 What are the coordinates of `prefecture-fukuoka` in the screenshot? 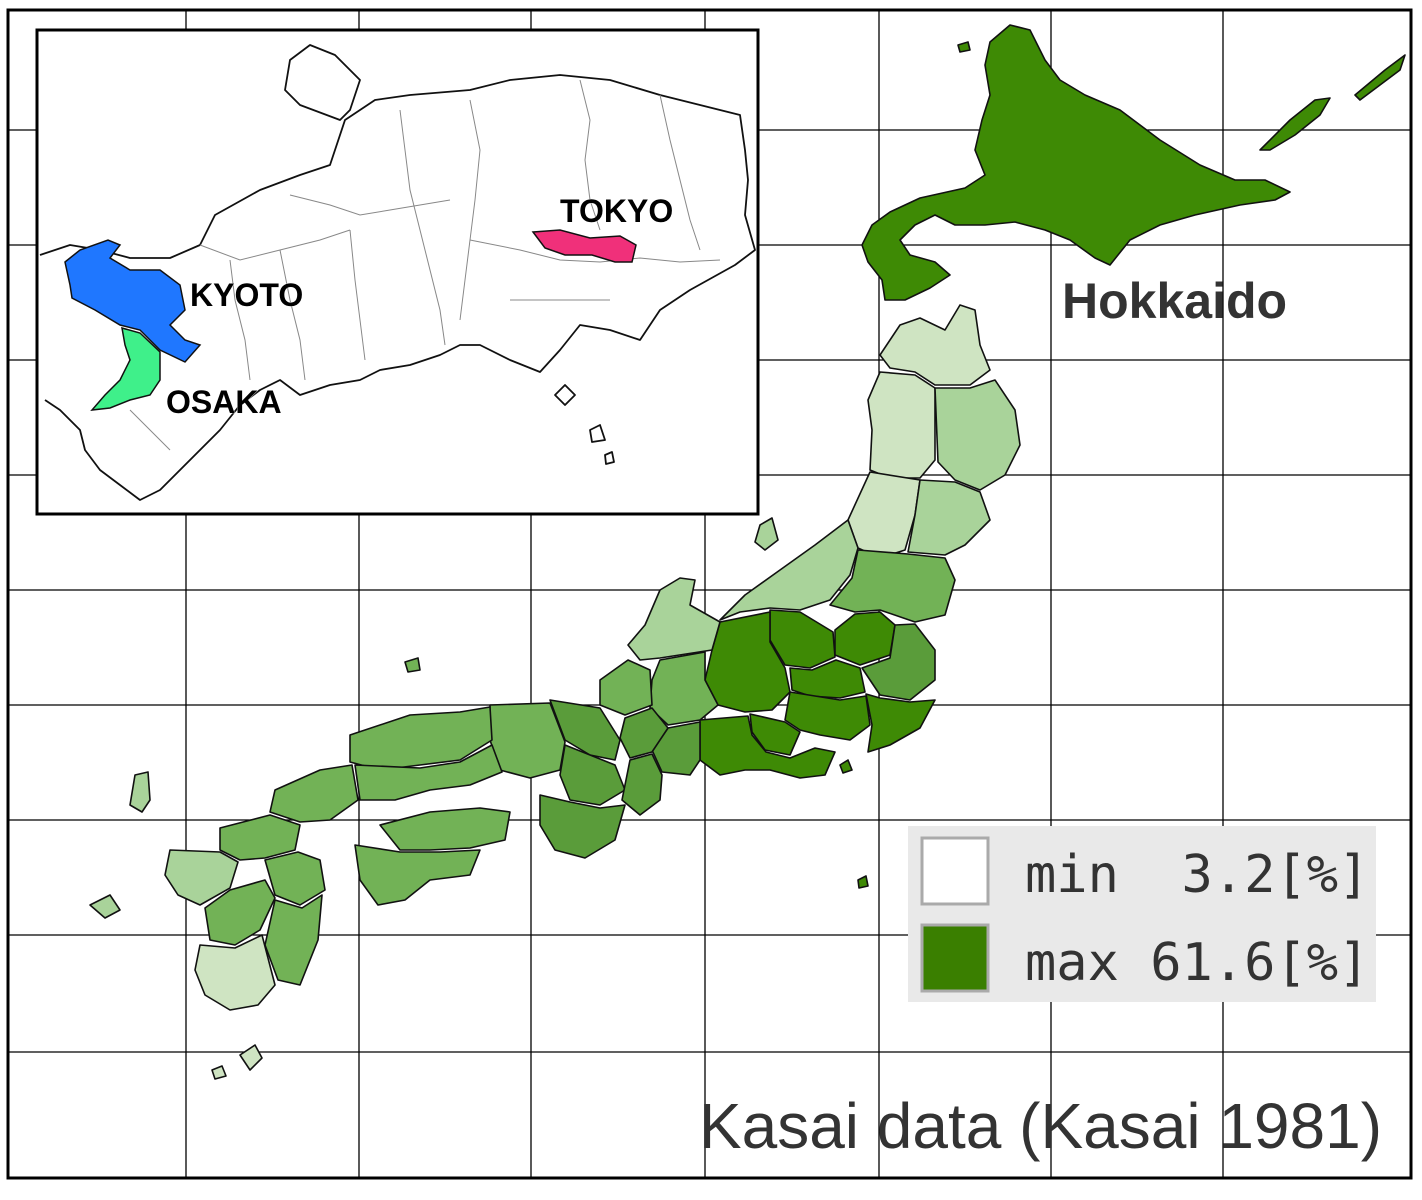 It's located at (260, 837).